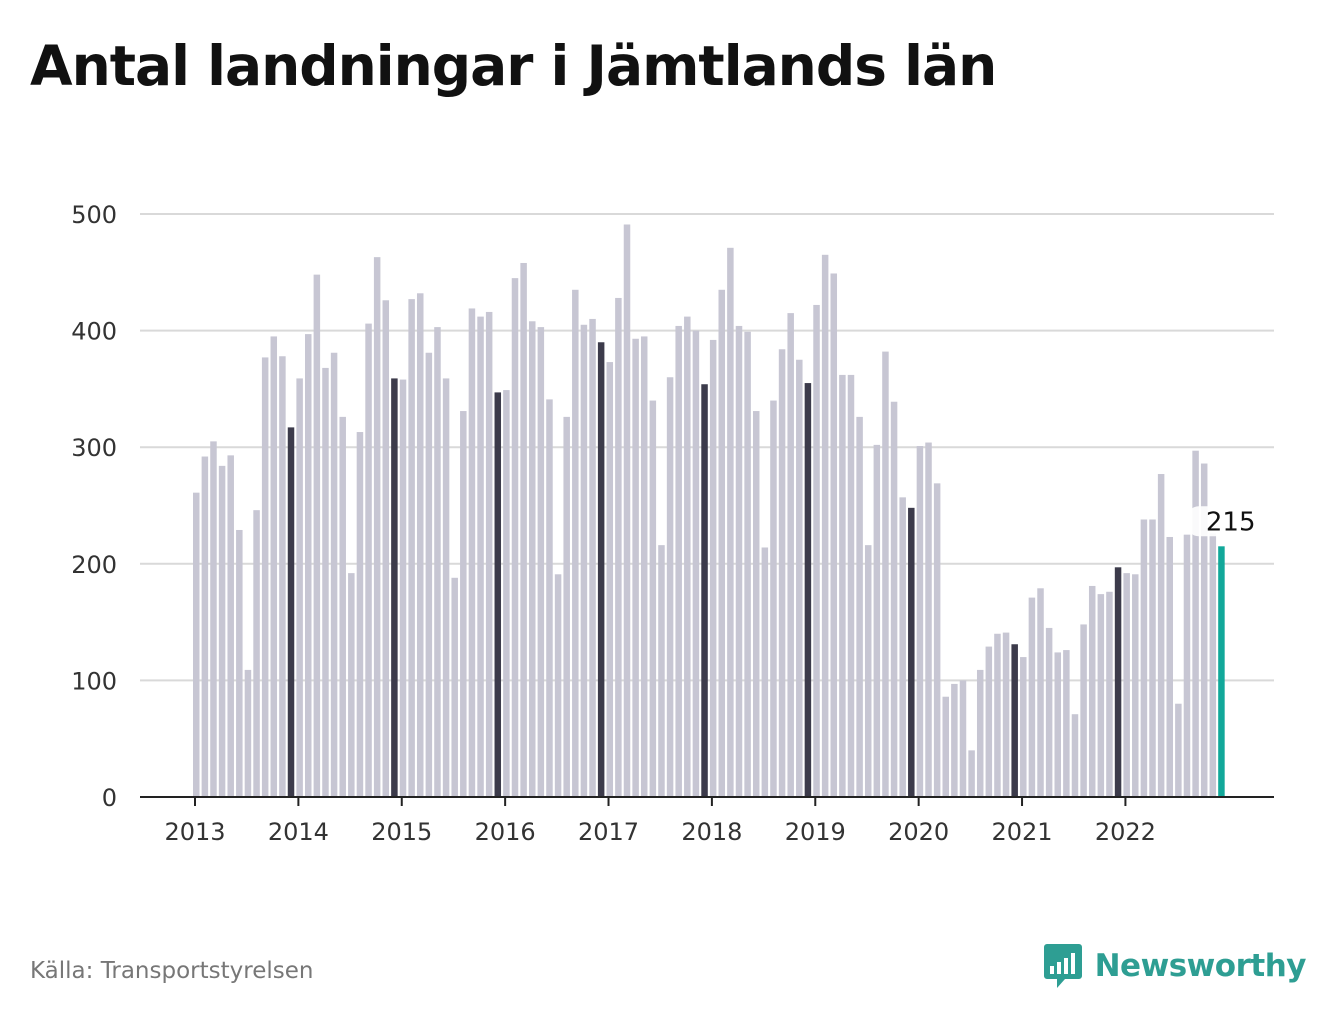 Image resolution: width=1340 pixels, height=1020 pixels. Describe the element at coordinates (94, 681) in the screenshot. I see `y-tick-label: 100` at that location.